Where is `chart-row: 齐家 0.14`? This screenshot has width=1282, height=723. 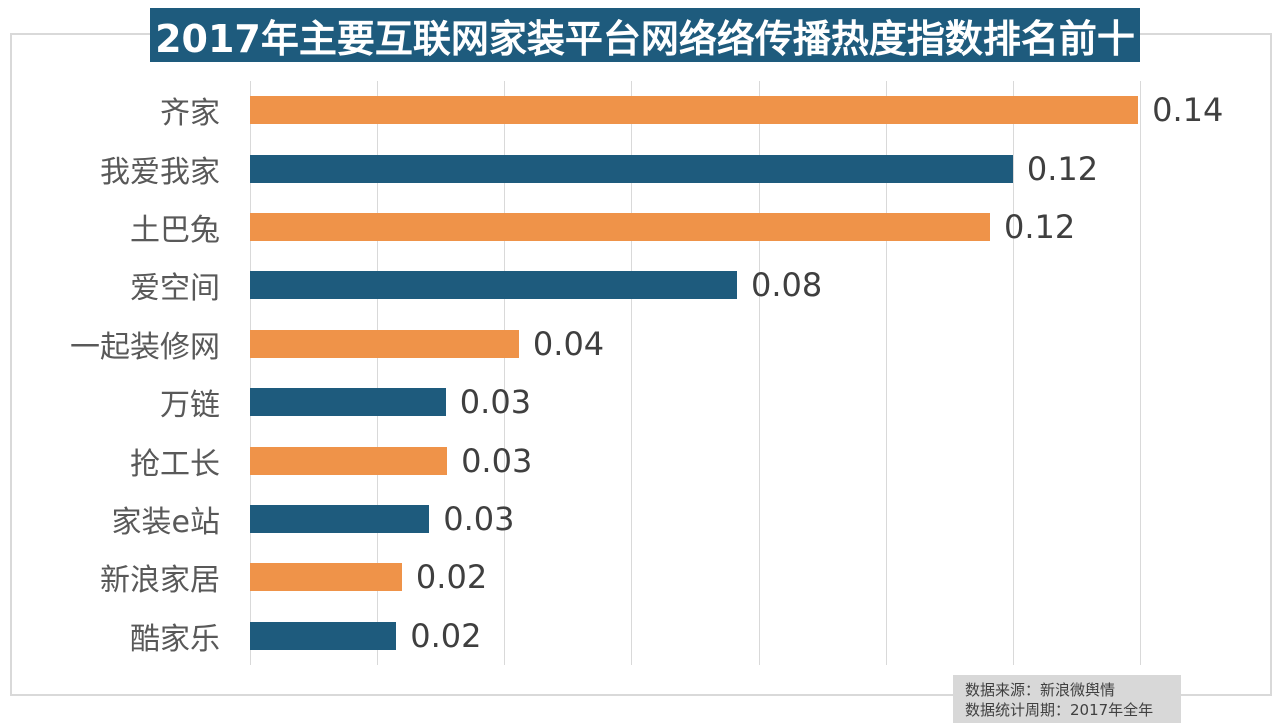
chart-row: 齐家 0.14 is located at coordinates (641, 110).